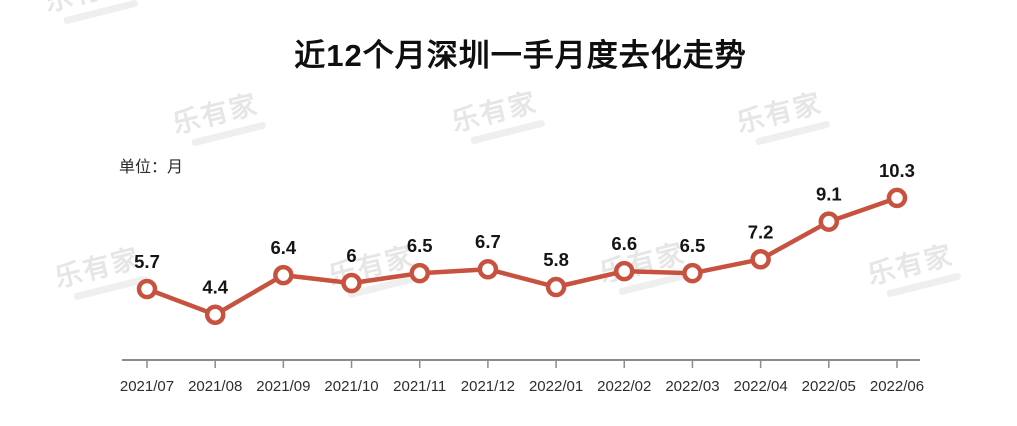 This screenshot has height=426, width=1017. Describe the element at coordinates (488, 241) in the screenshot. I see `data-point-label: 6.7` at that location.